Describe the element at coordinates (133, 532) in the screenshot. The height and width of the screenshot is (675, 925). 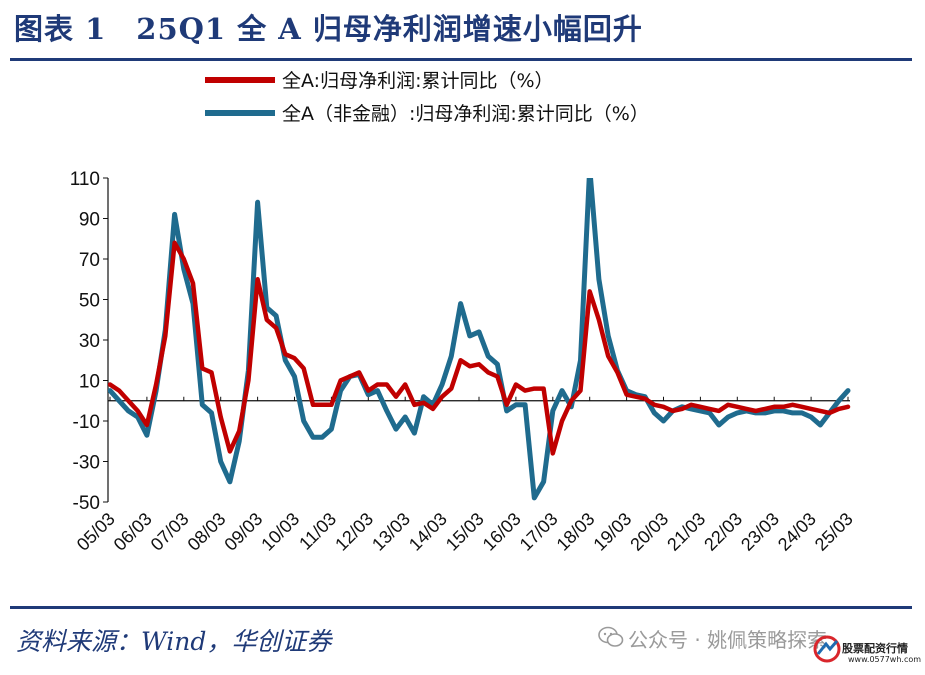
I see `x-tick-label: 06/03` at that location.